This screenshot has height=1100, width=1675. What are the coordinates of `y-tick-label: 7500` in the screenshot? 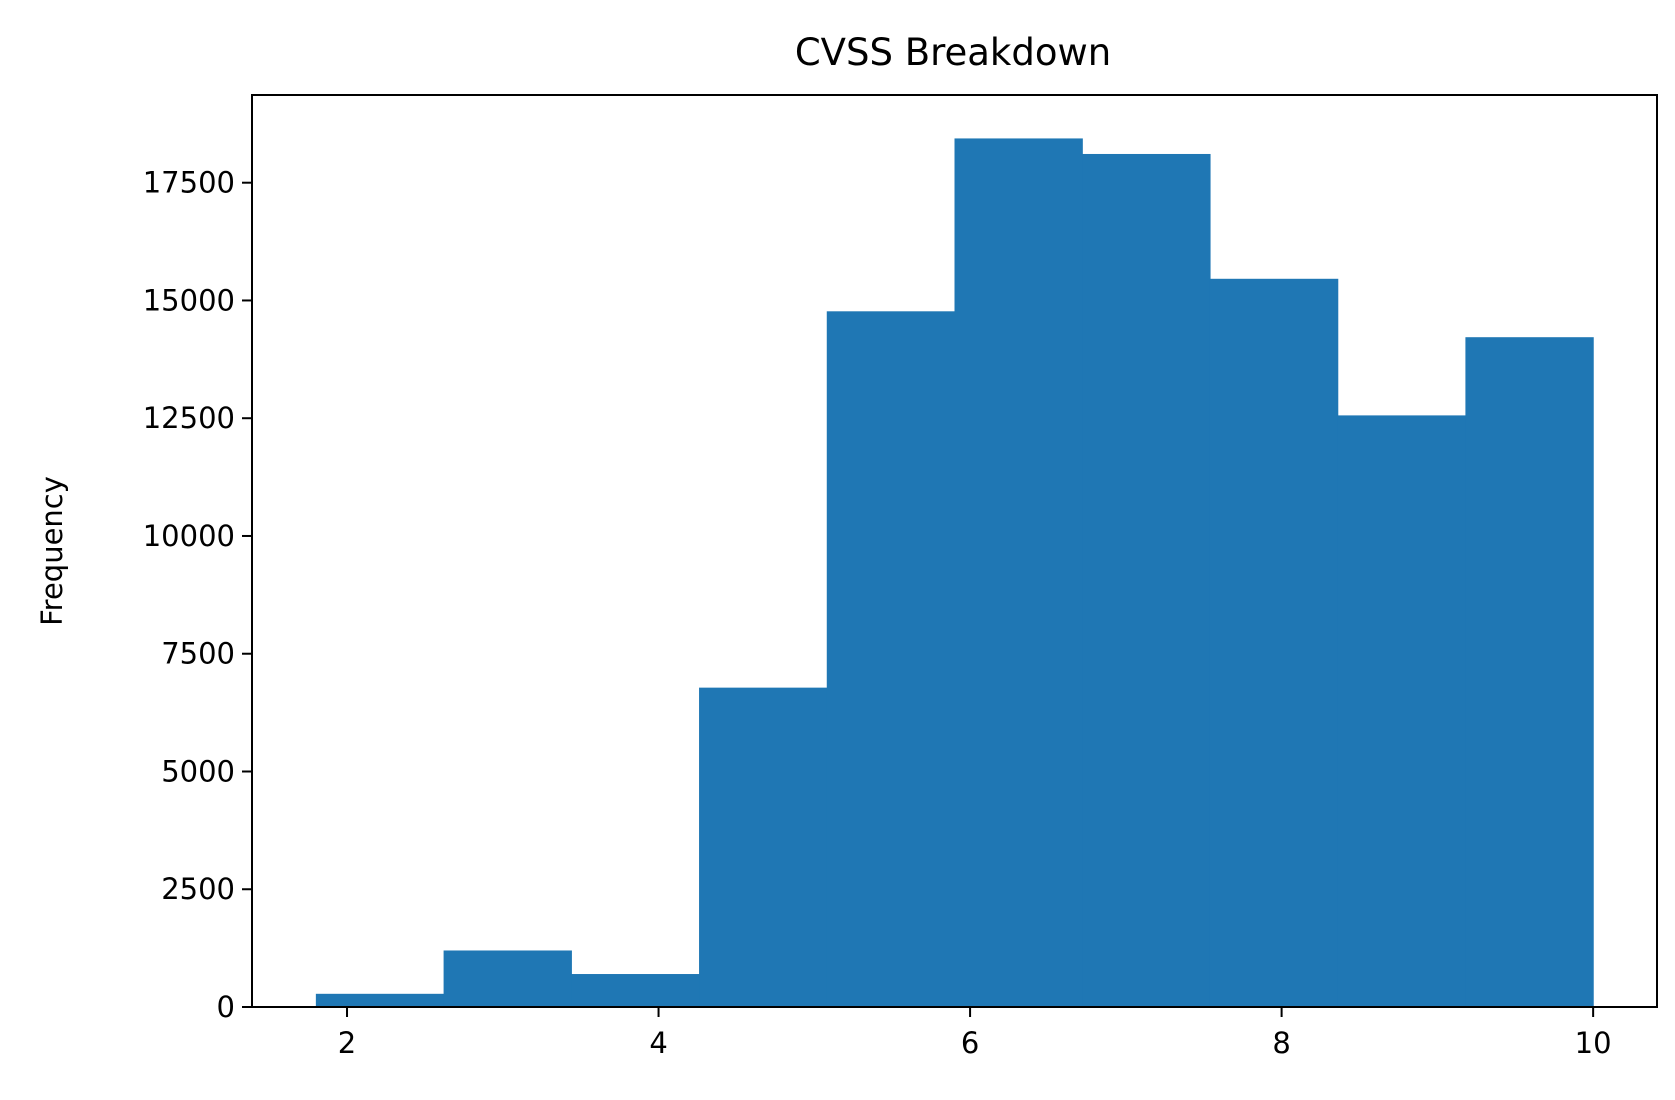 It's located at (198, 654).